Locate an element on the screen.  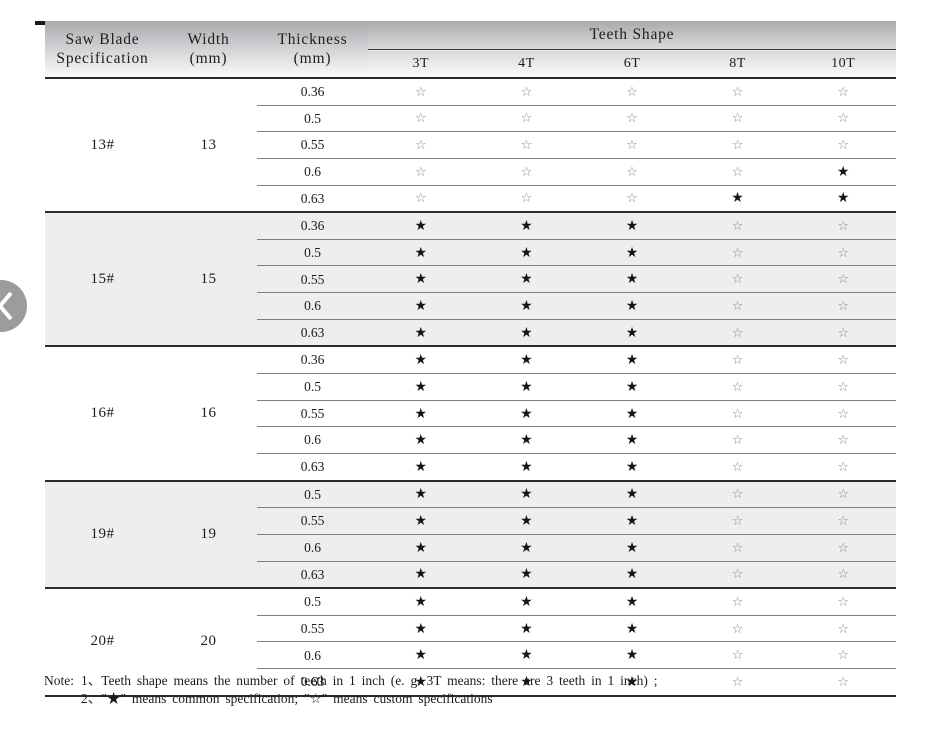
spec-cell: 19# is located at coordinates (102, 534).